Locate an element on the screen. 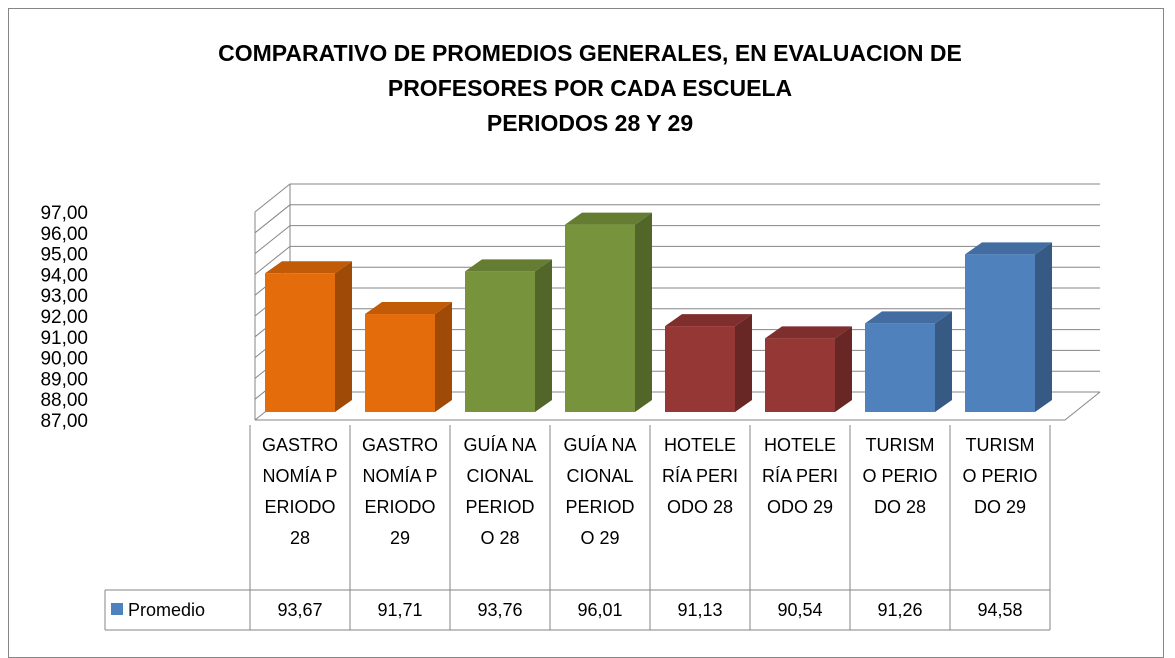 This screenshot has width=1175, height=658. y-tick-label: 94,00 is located at coordinates (64, 275).